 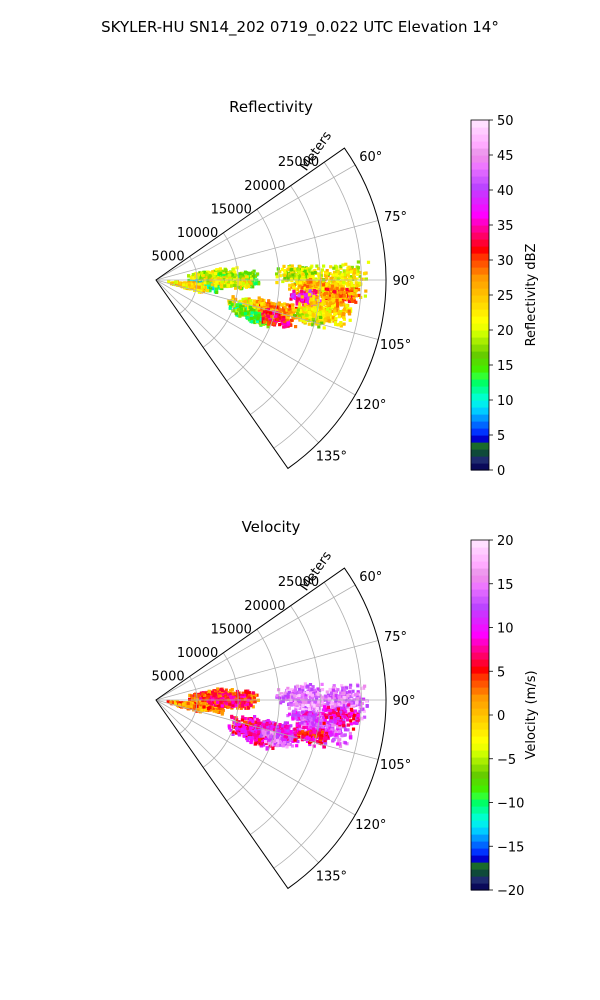 What do you see at coordinates (370, 157) in the screenshot?
I see `azimuth-tick-label: 60°` at bounding box center [370, 157].